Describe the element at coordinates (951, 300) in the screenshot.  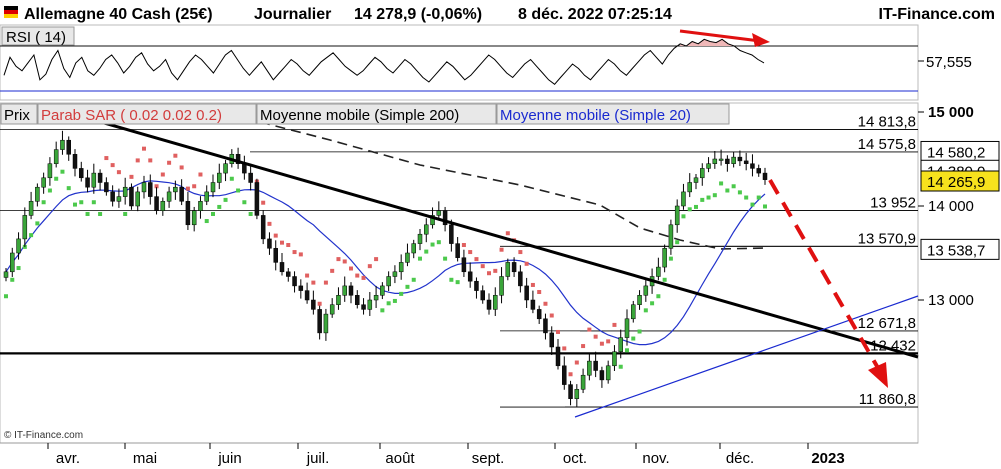
I see `y-tick-label: 13 000` at that location.